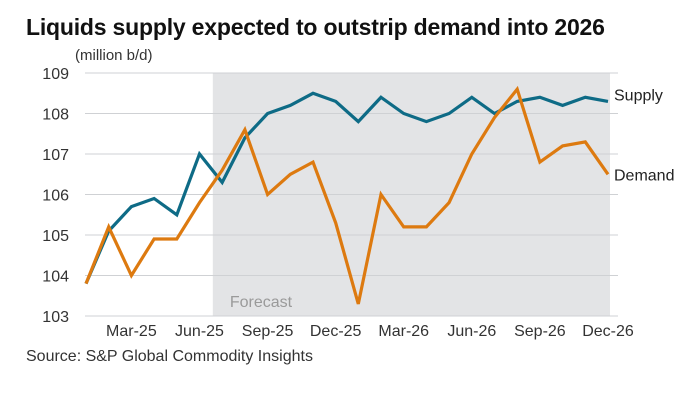  I want to click on y-tick-label: 106, so click(55, 196).